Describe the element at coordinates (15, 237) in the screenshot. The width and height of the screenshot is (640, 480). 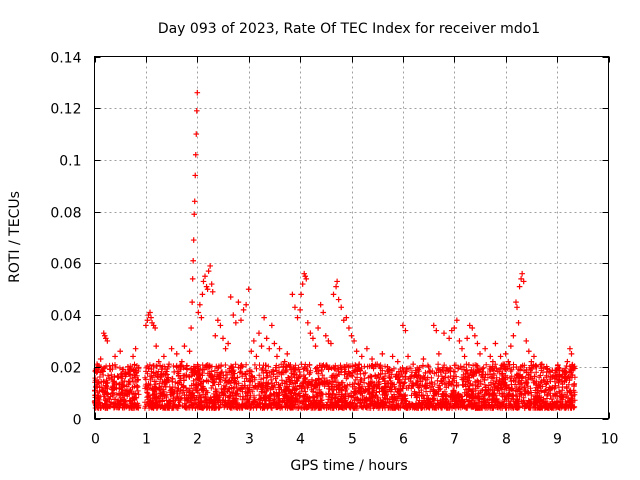
I see `y-axis-label: ROTI / TECUs` at that location.